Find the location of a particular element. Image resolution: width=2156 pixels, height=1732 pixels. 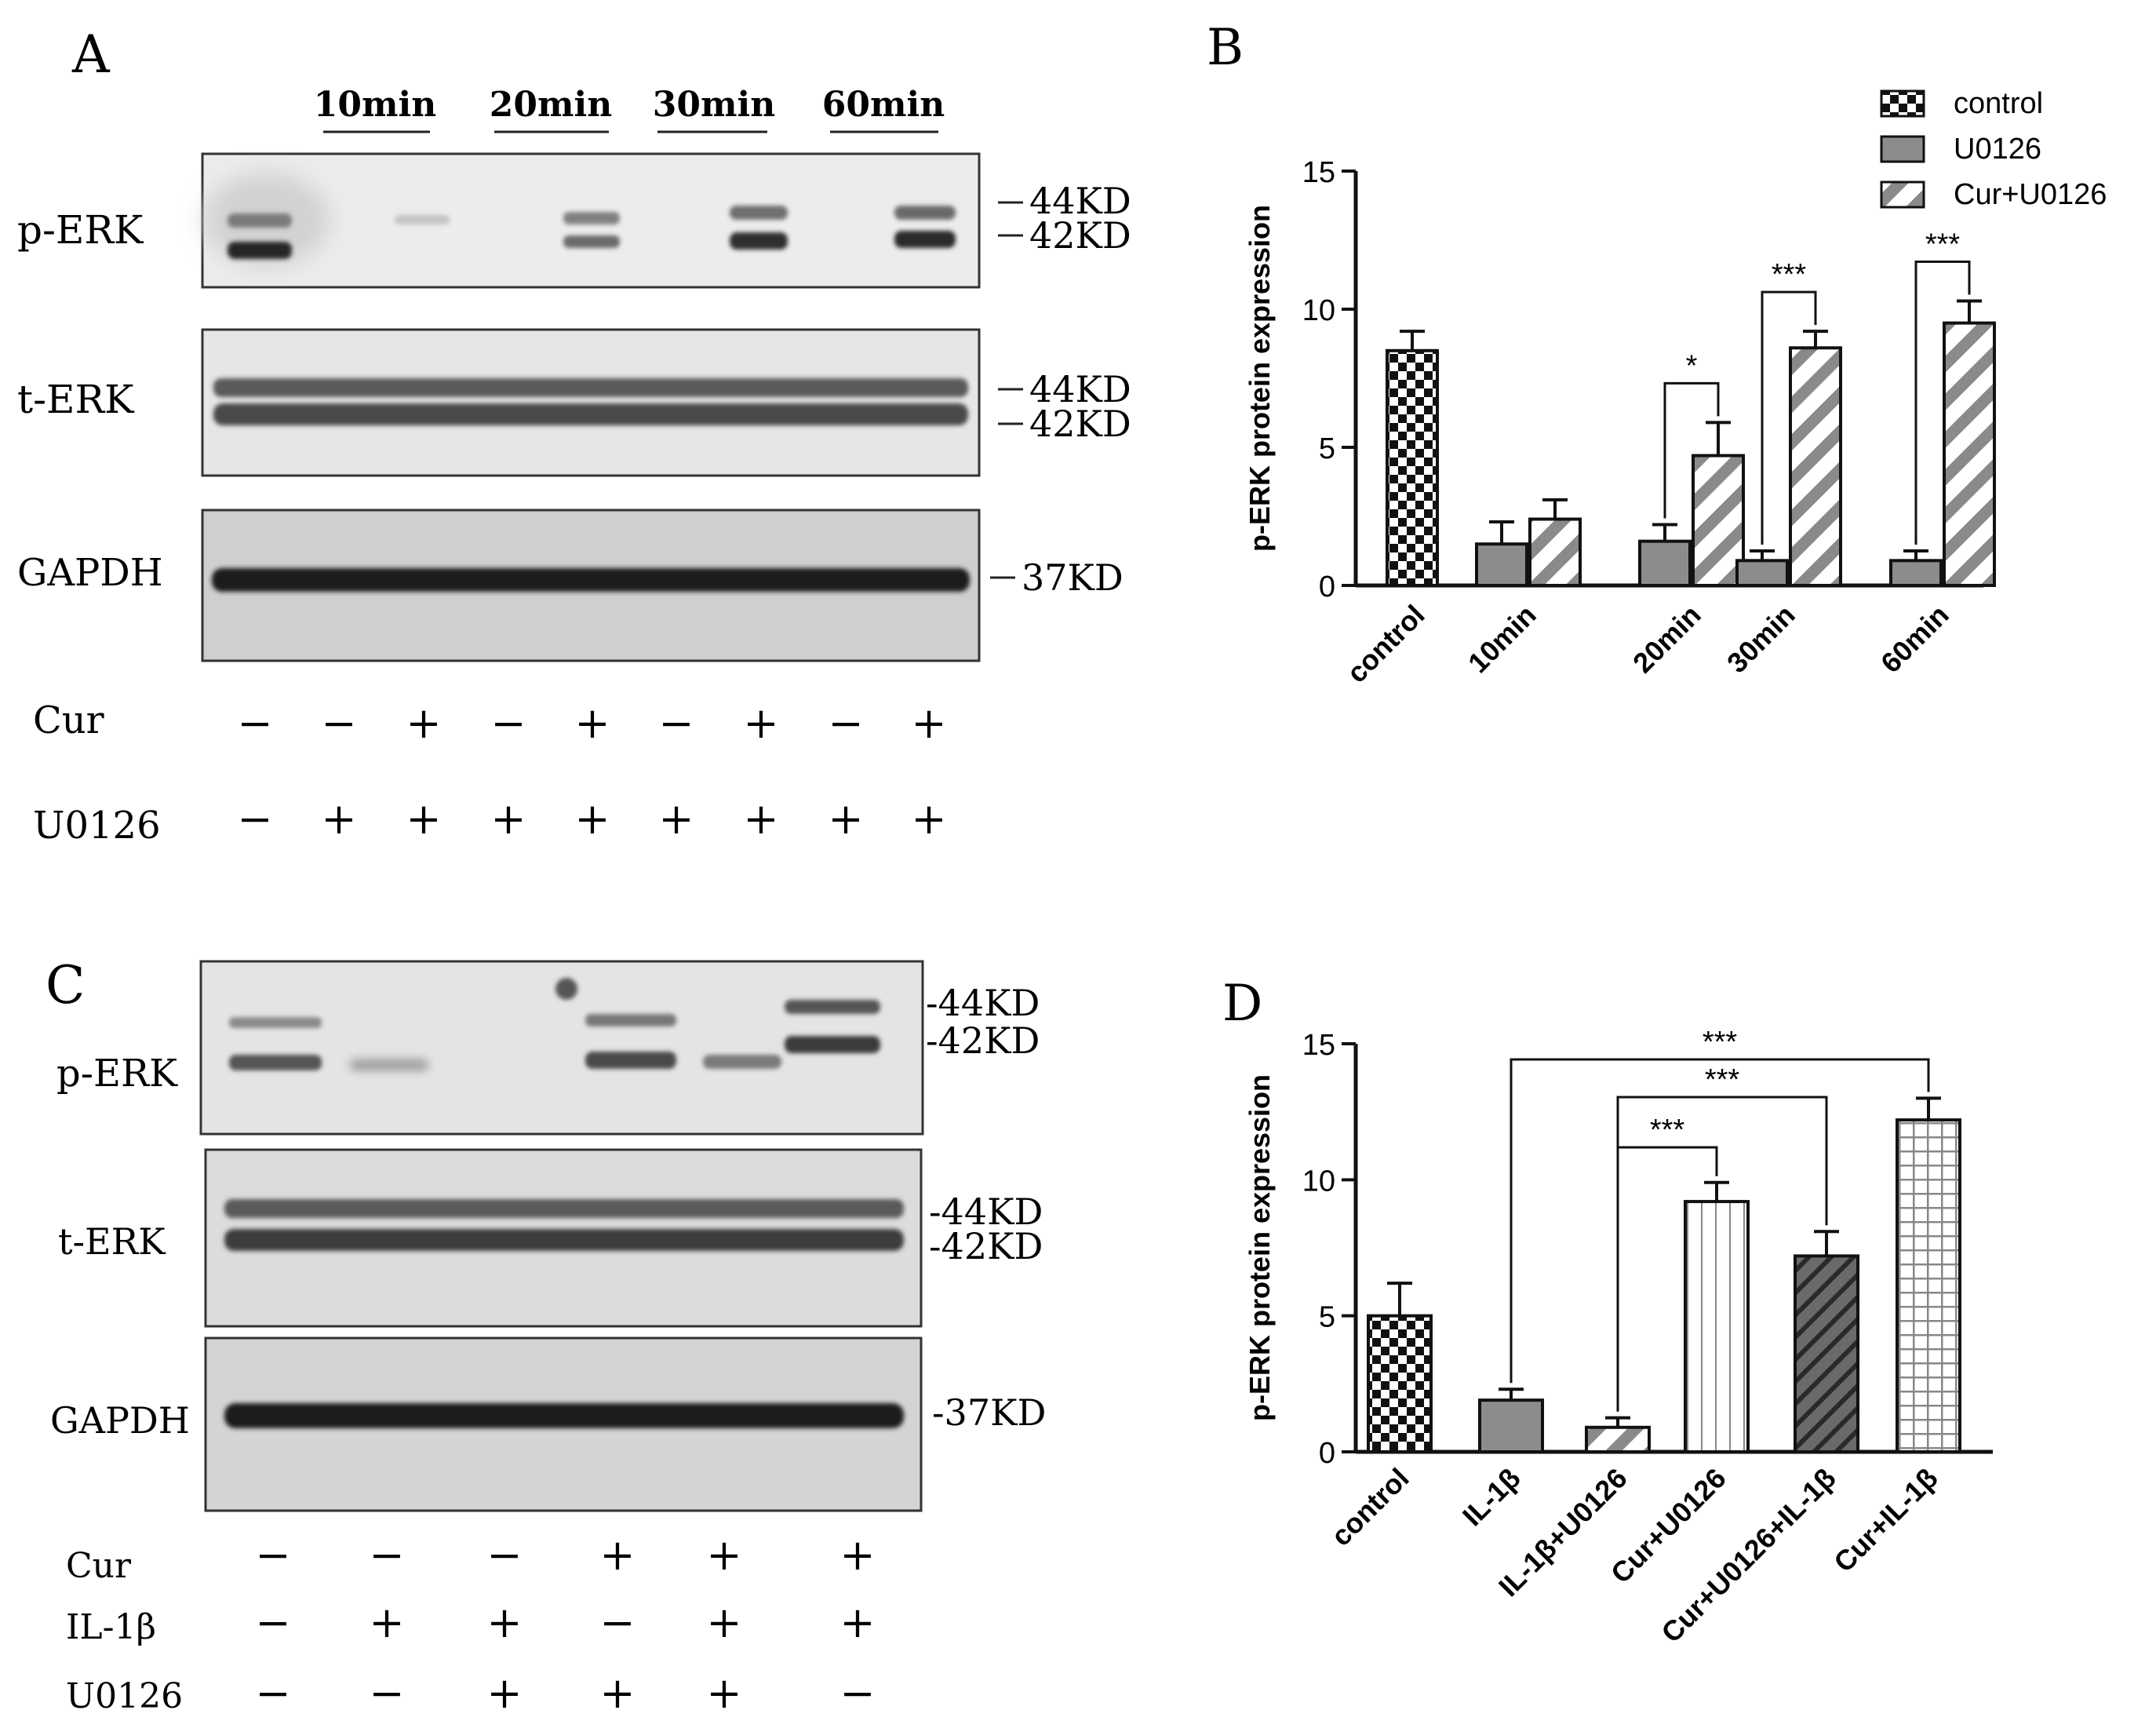

legend-label: control is located at coordinates (1998, 103).